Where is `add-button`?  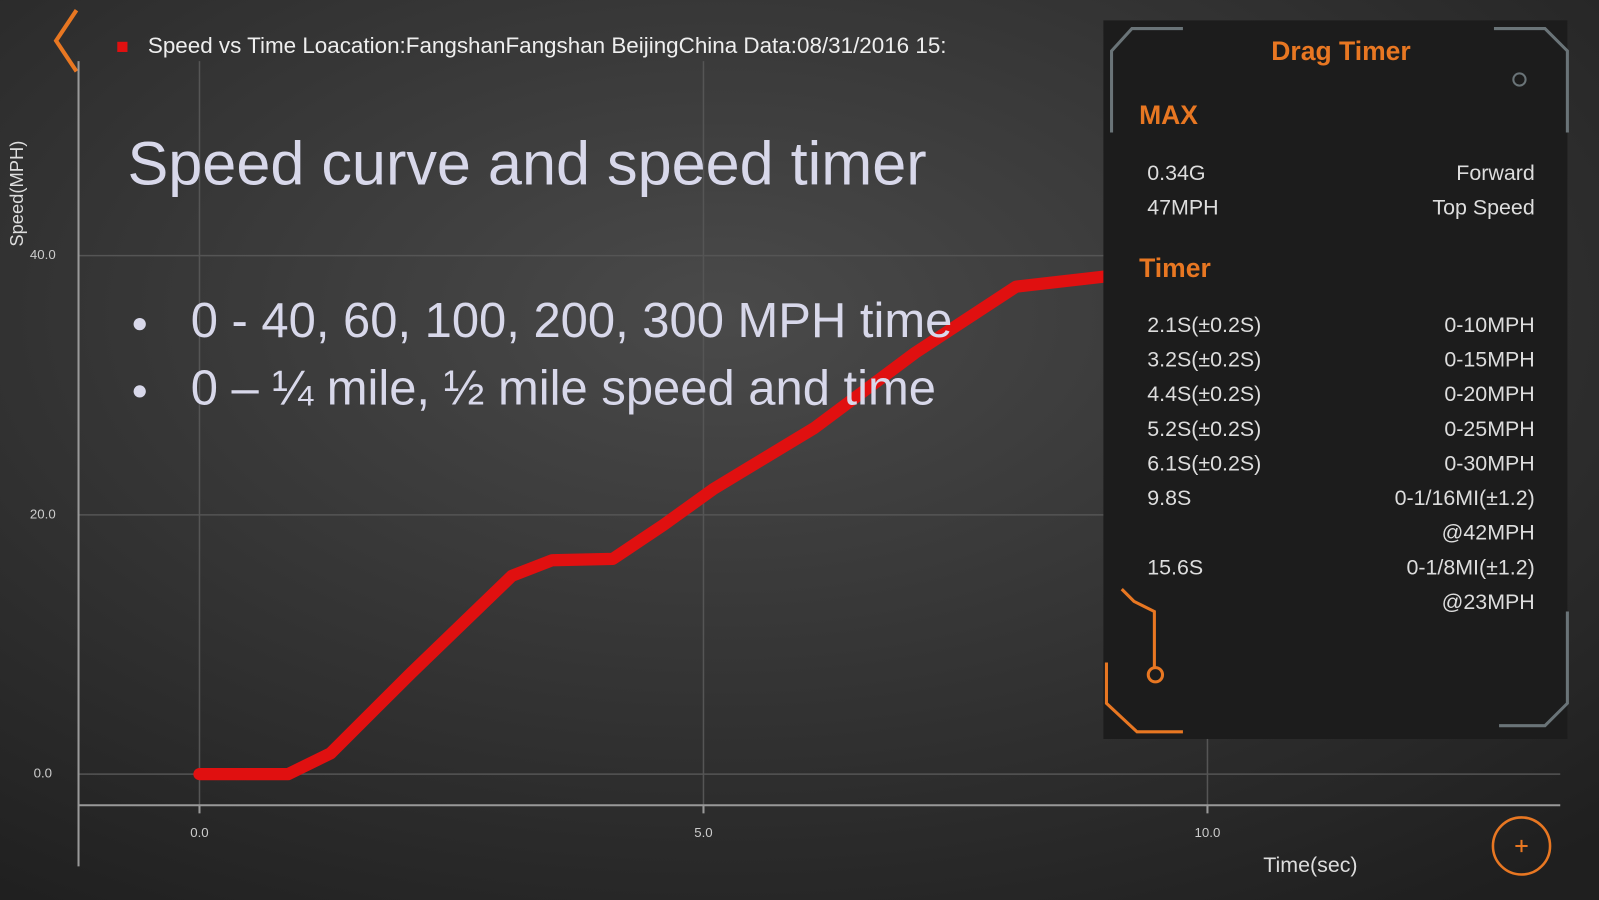
add-button is located at coordinates (1521, 846).